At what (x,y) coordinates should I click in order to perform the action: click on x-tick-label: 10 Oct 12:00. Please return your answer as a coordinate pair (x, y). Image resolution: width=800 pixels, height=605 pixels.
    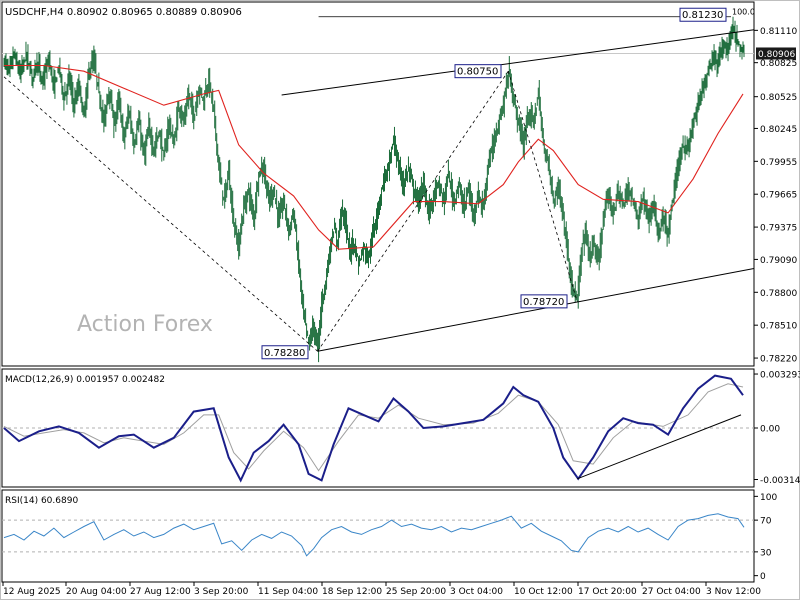
    Looking at the image, I should click on (543, 592).